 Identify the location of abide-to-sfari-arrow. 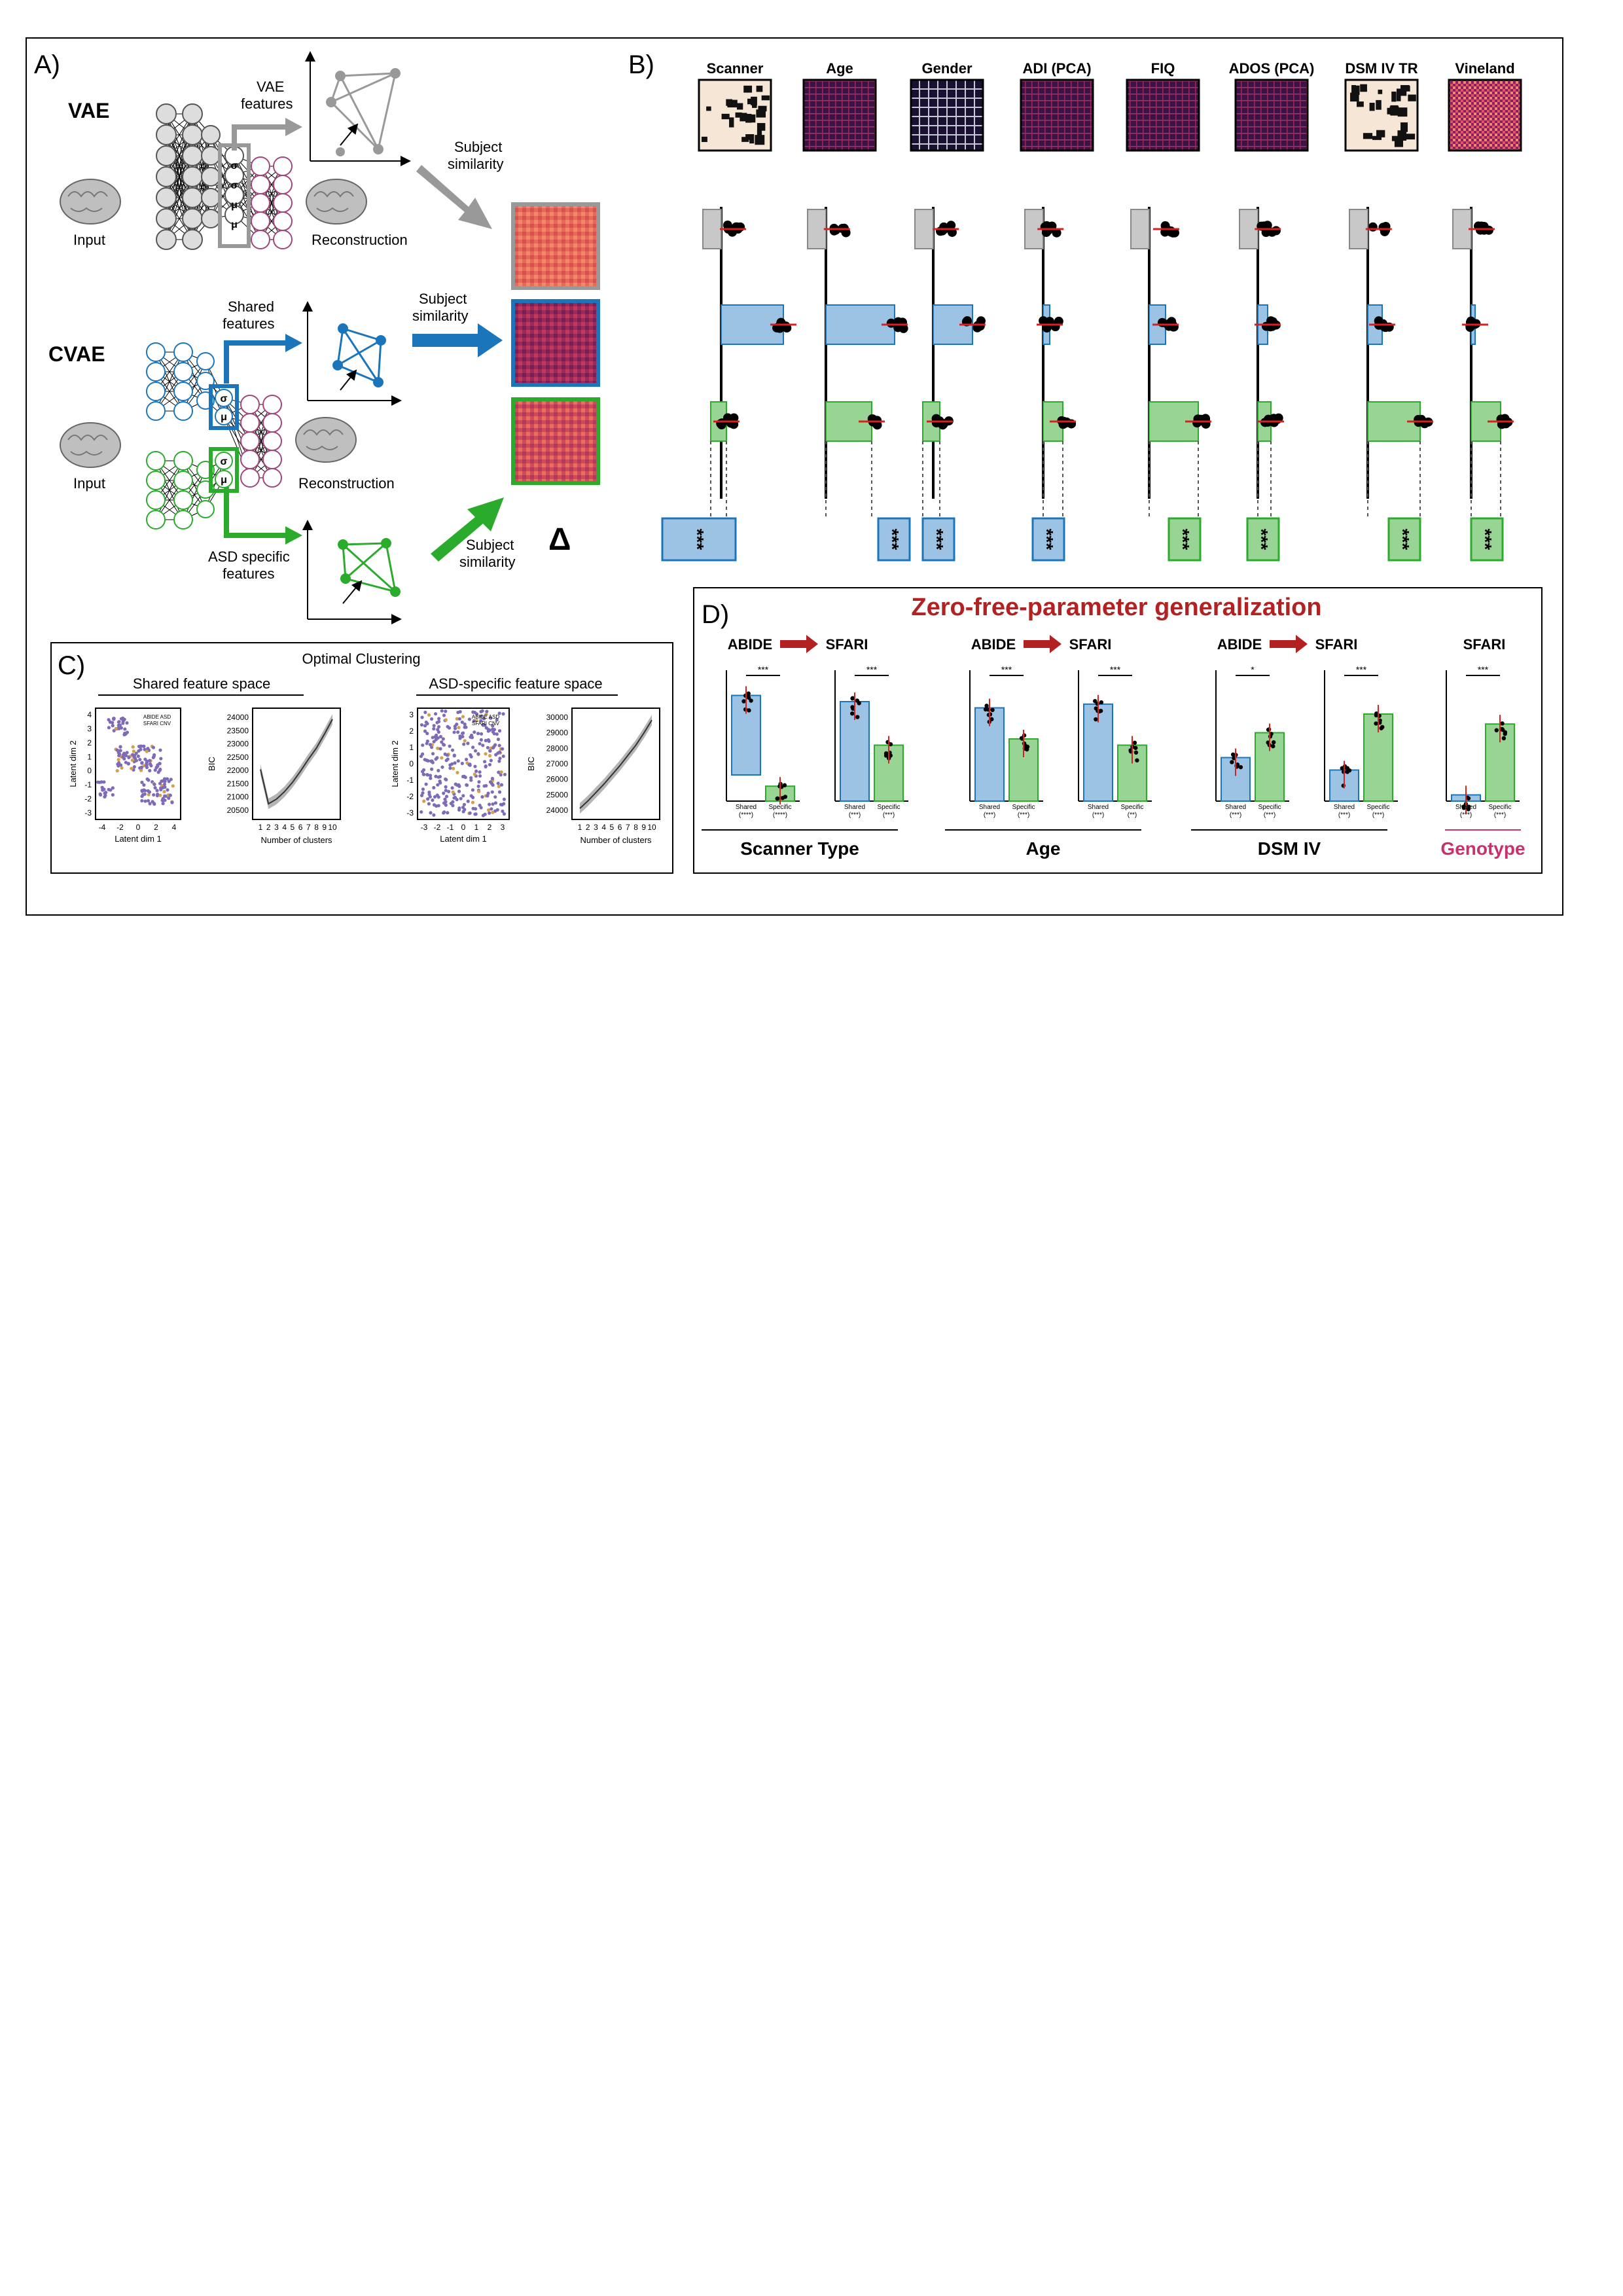
(1042, 644).